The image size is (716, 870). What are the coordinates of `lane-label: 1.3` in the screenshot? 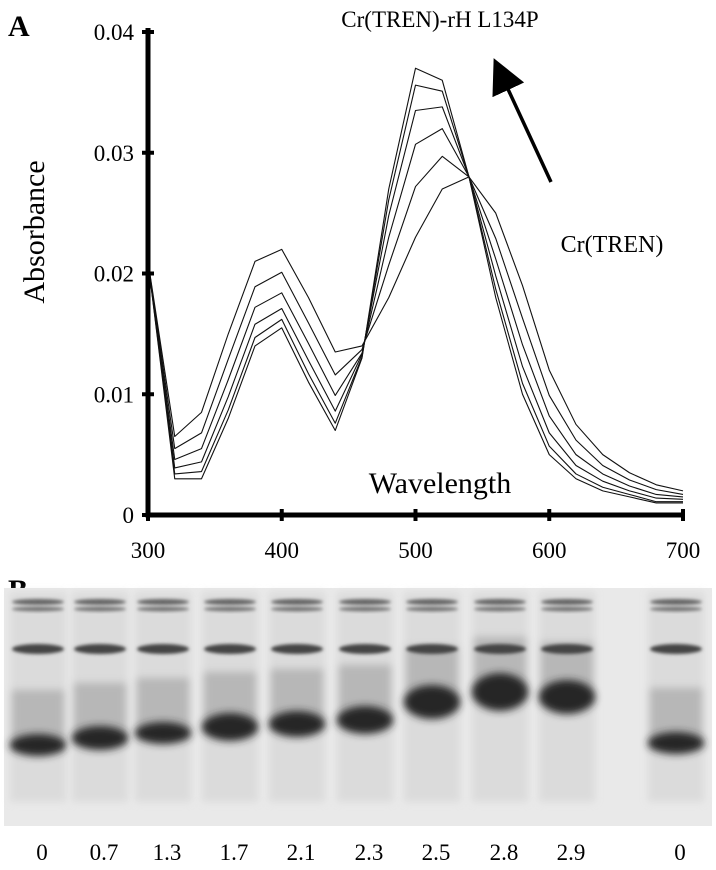 It's located at (167, 852).